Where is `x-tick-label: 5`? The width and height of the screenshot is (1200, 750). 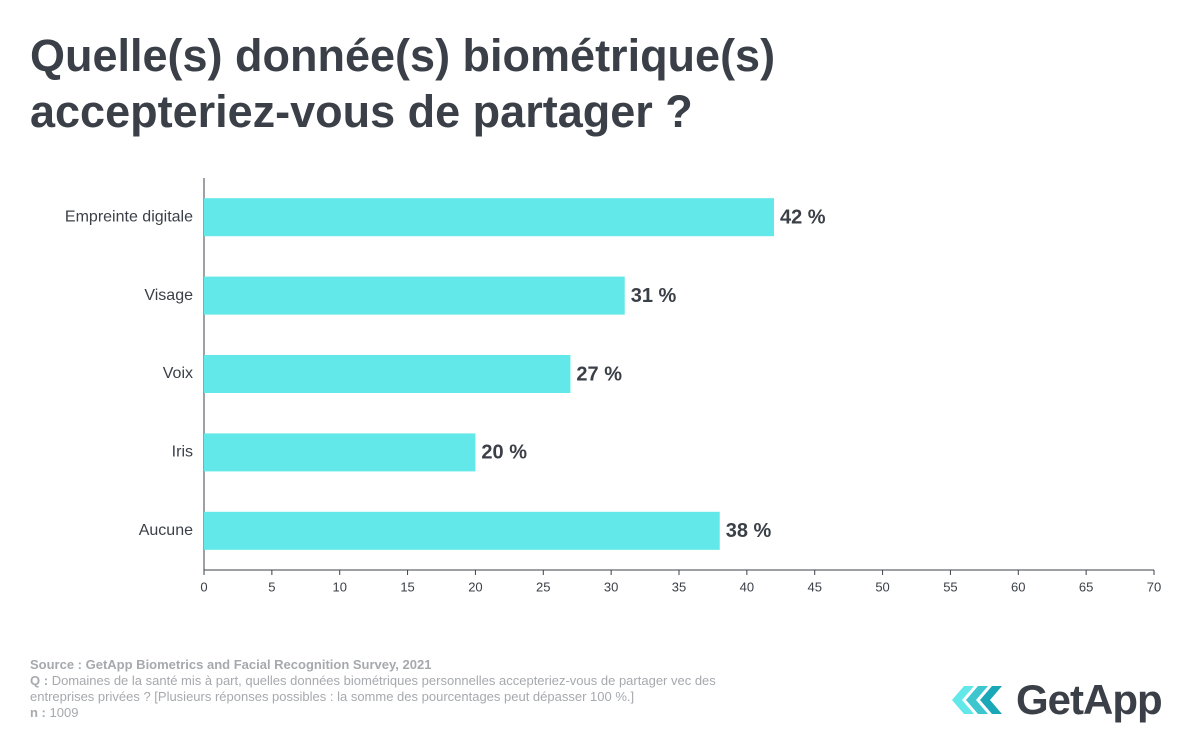 x-tick-label: 5 is located at coordinates (271, 586).